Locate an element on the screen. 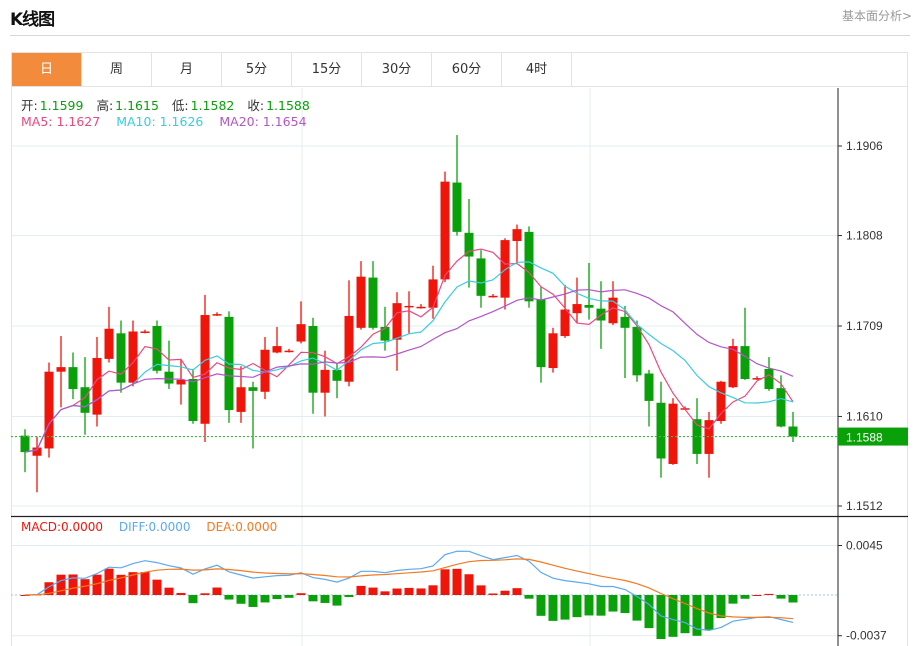 This screenshot has height=646, width=918. tab-day: 日 is located at coordinates (47, 69).